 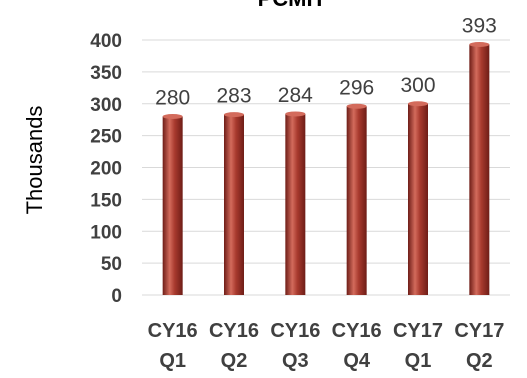 What do you see at coordinates (106, 41) in the screenshot?
I see `y-tick-label: 400` at bounding box center [106, 41].